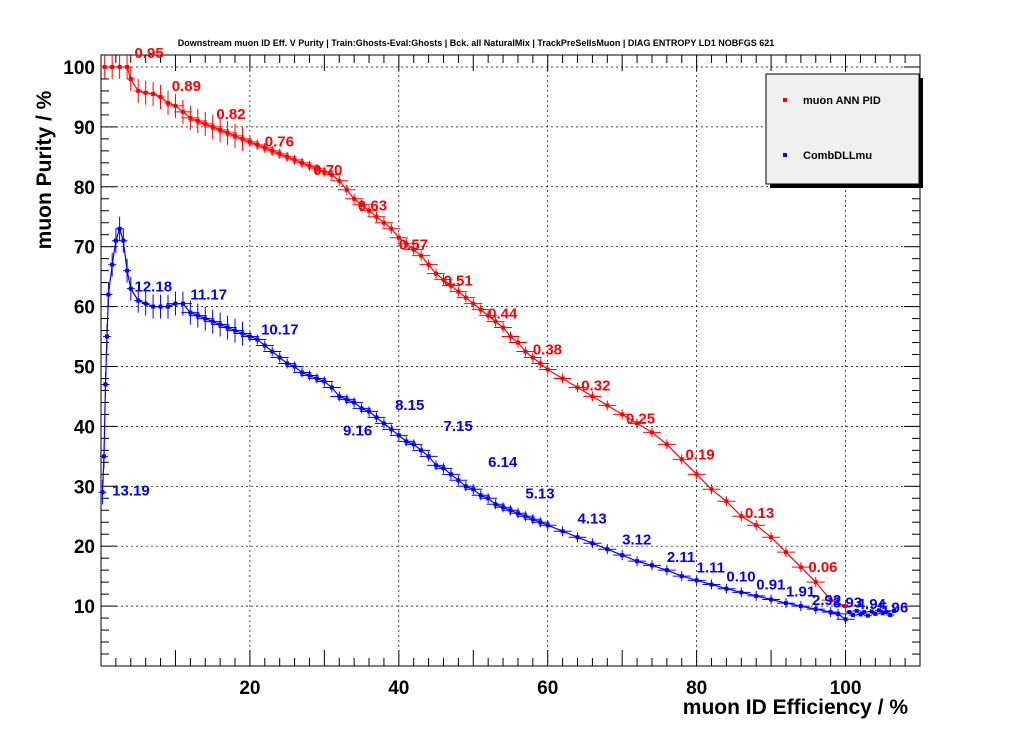 The height and width of the screenshot is (740, 1020). I want to click on x-tick-label: 100, so click(846, 688).